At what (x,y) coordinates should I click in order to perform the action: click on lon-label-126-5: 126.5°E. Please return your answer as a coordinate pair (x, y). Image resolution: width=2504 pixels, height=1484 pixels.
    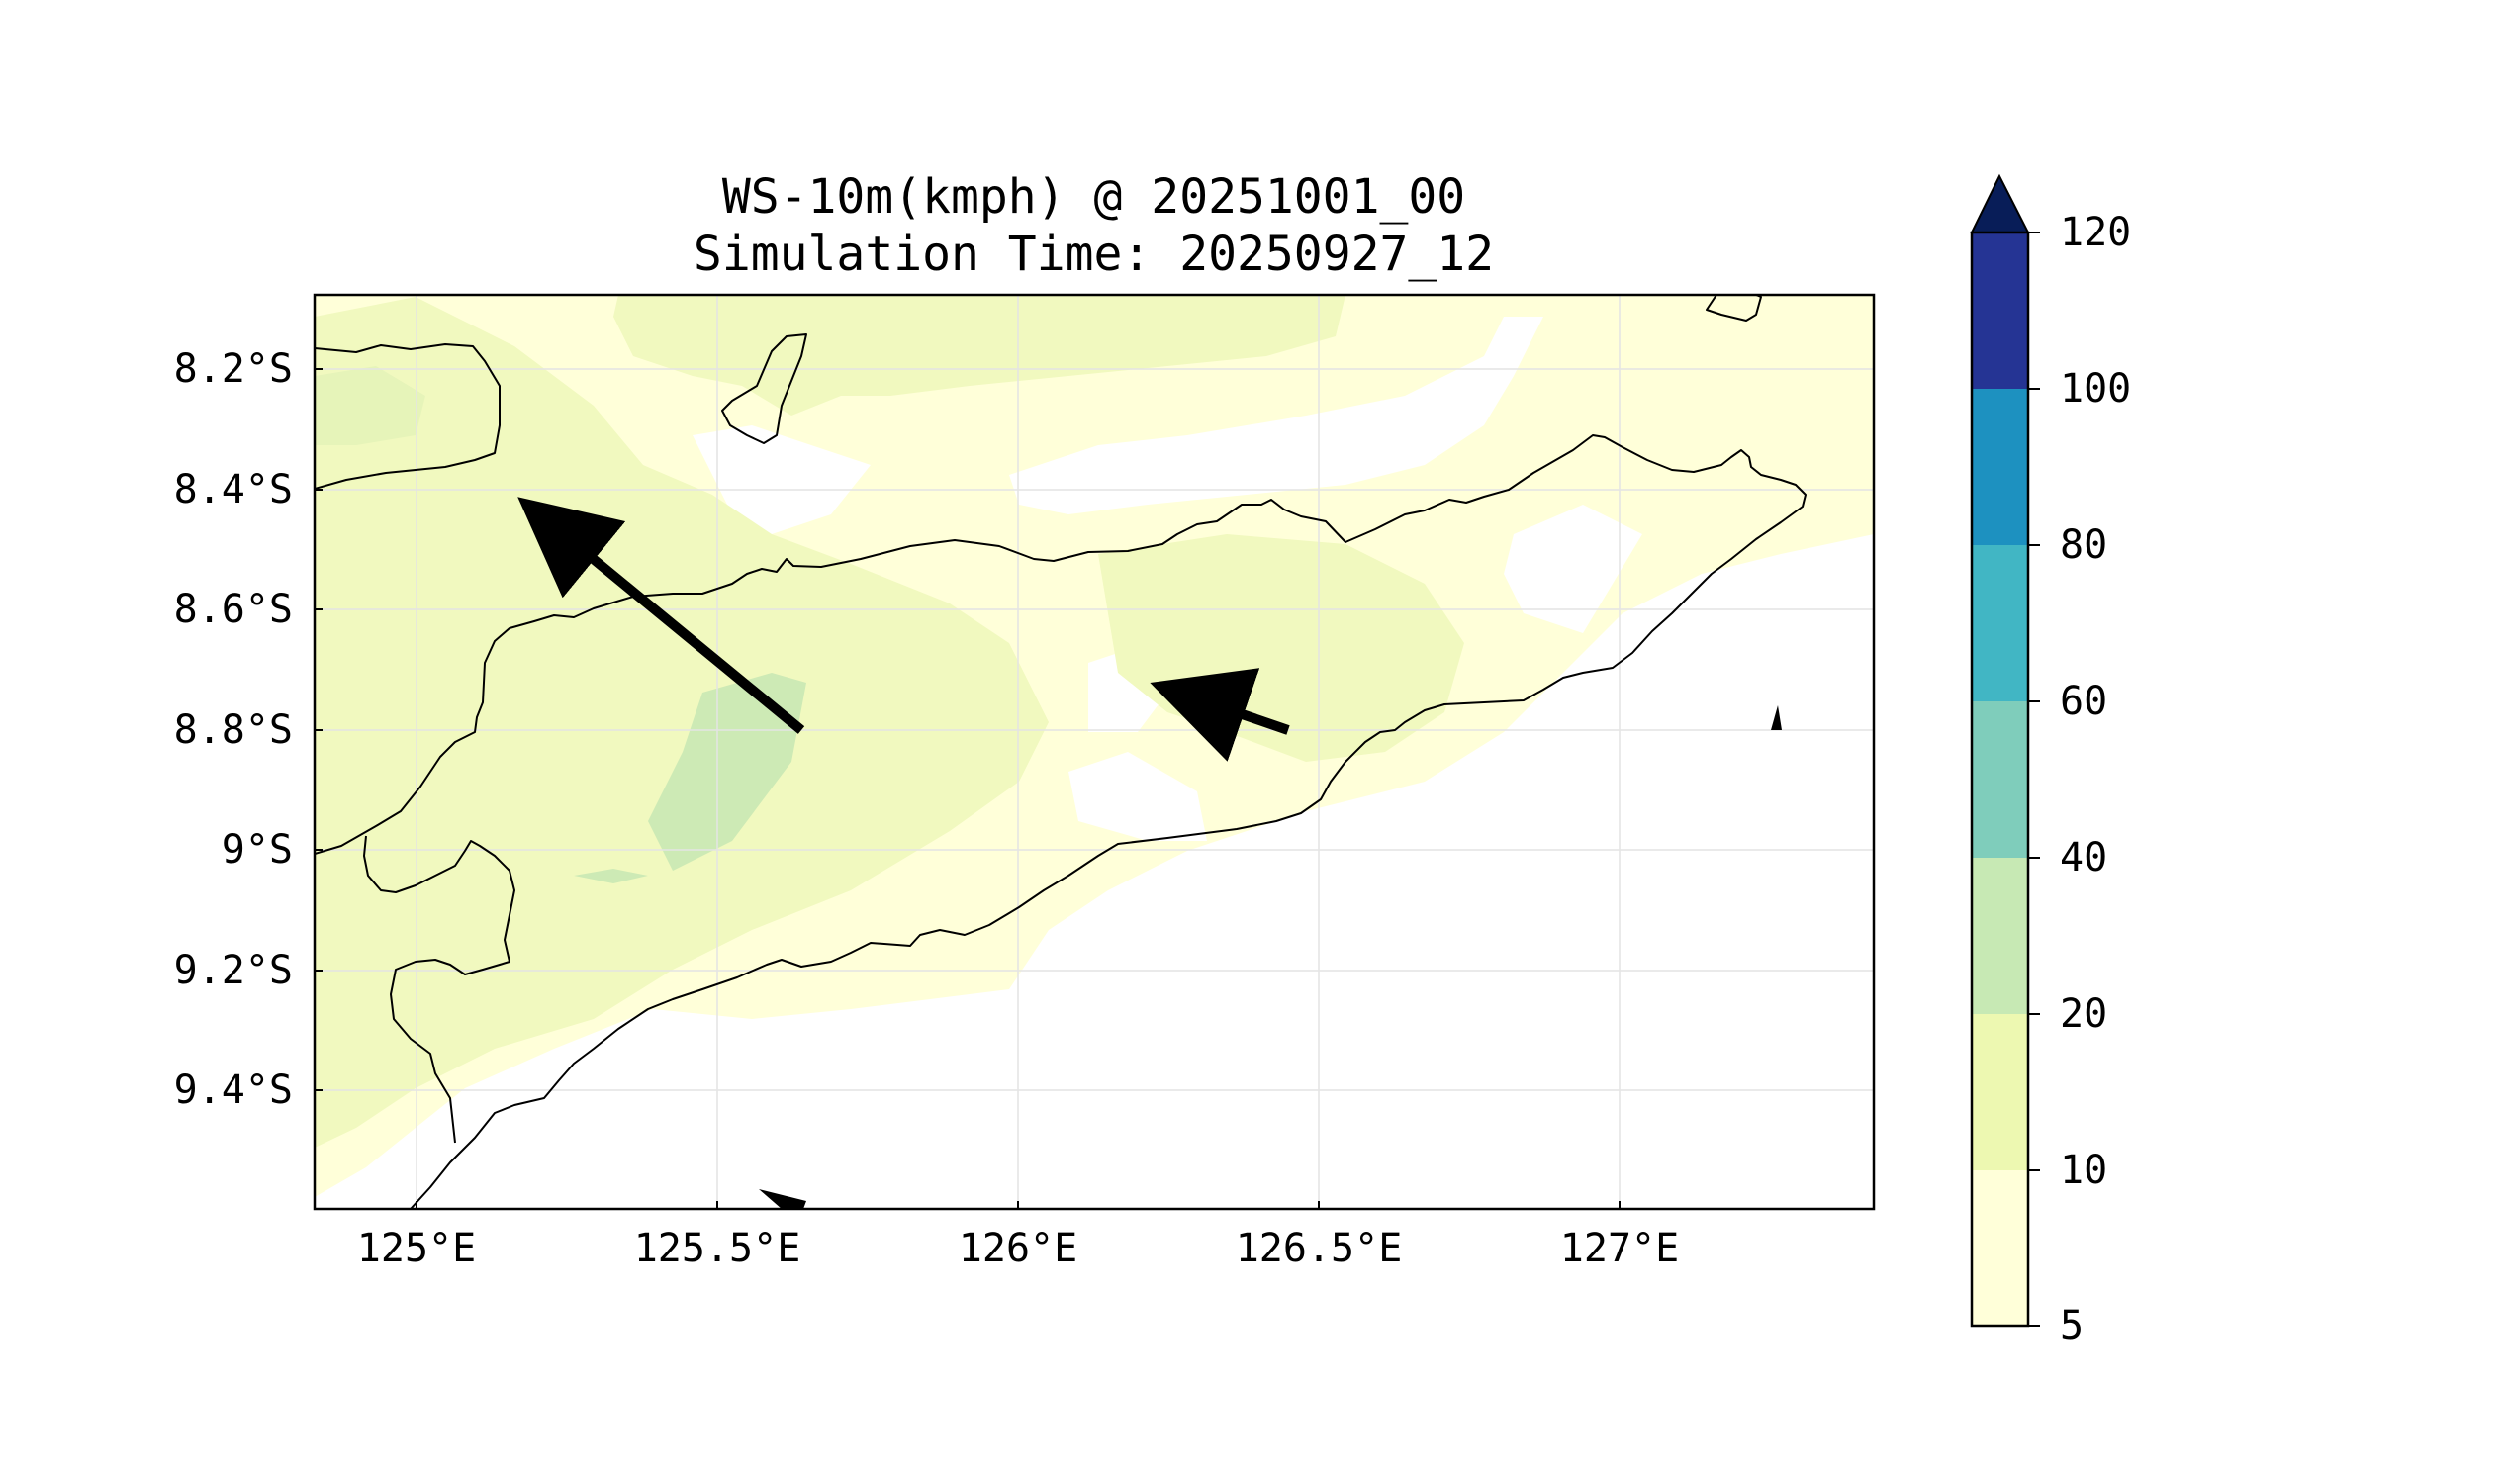
    Looking at the image, I should click on (1319, 1248).